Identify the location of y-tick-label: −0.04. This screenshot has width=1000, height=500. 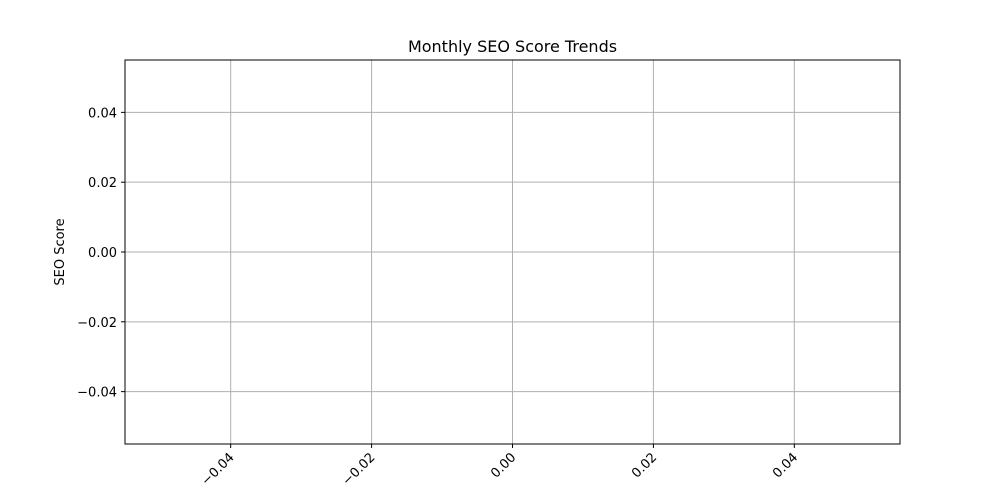
(97, 393).